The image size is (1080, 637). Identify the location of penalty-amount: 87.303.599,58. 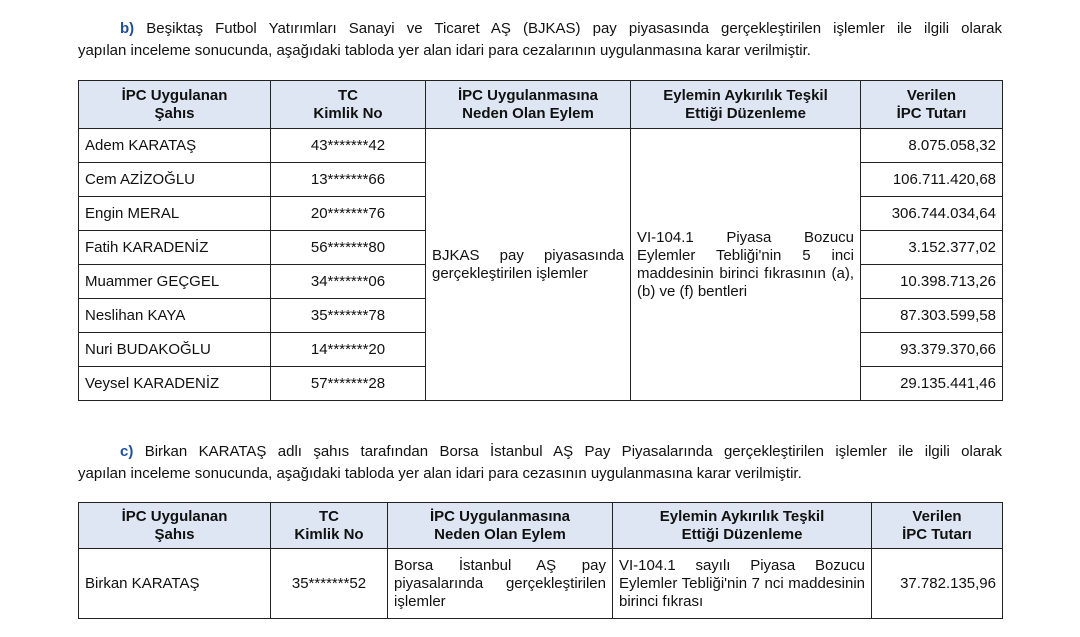
(931, 315).